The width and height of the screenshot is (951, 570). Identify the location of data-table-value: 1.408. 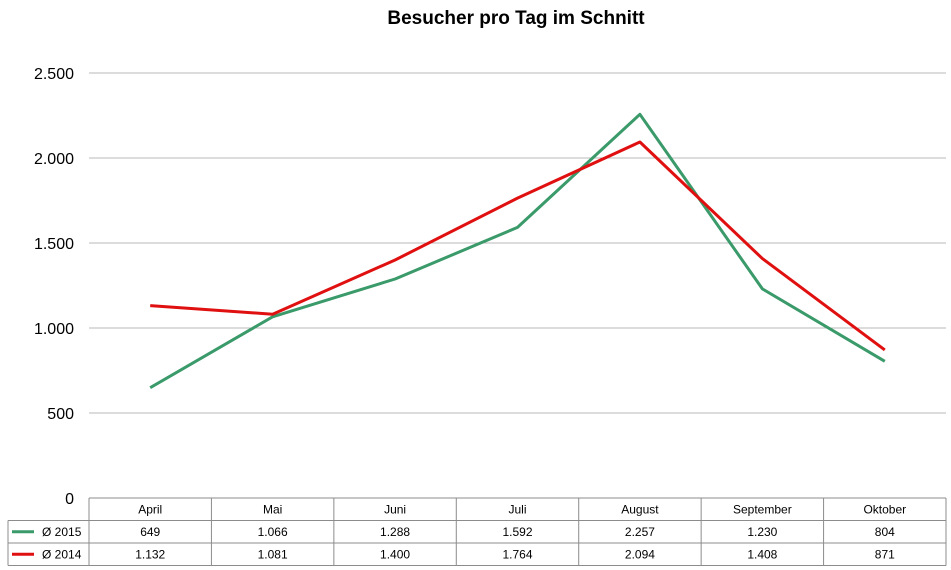
(762, 554).